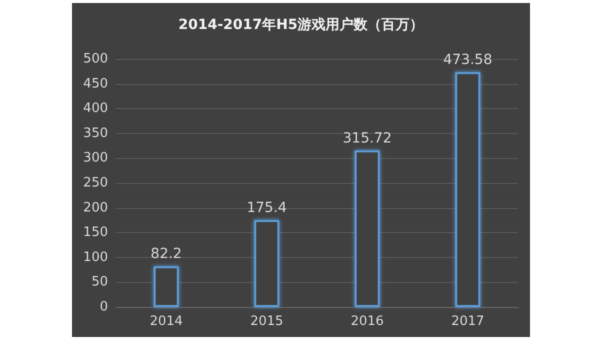 This screenshot has height=350, width=600. Describe the element at coordinates (95, 232) in the screenshot. I see `y-tick-label: 150` at that location.